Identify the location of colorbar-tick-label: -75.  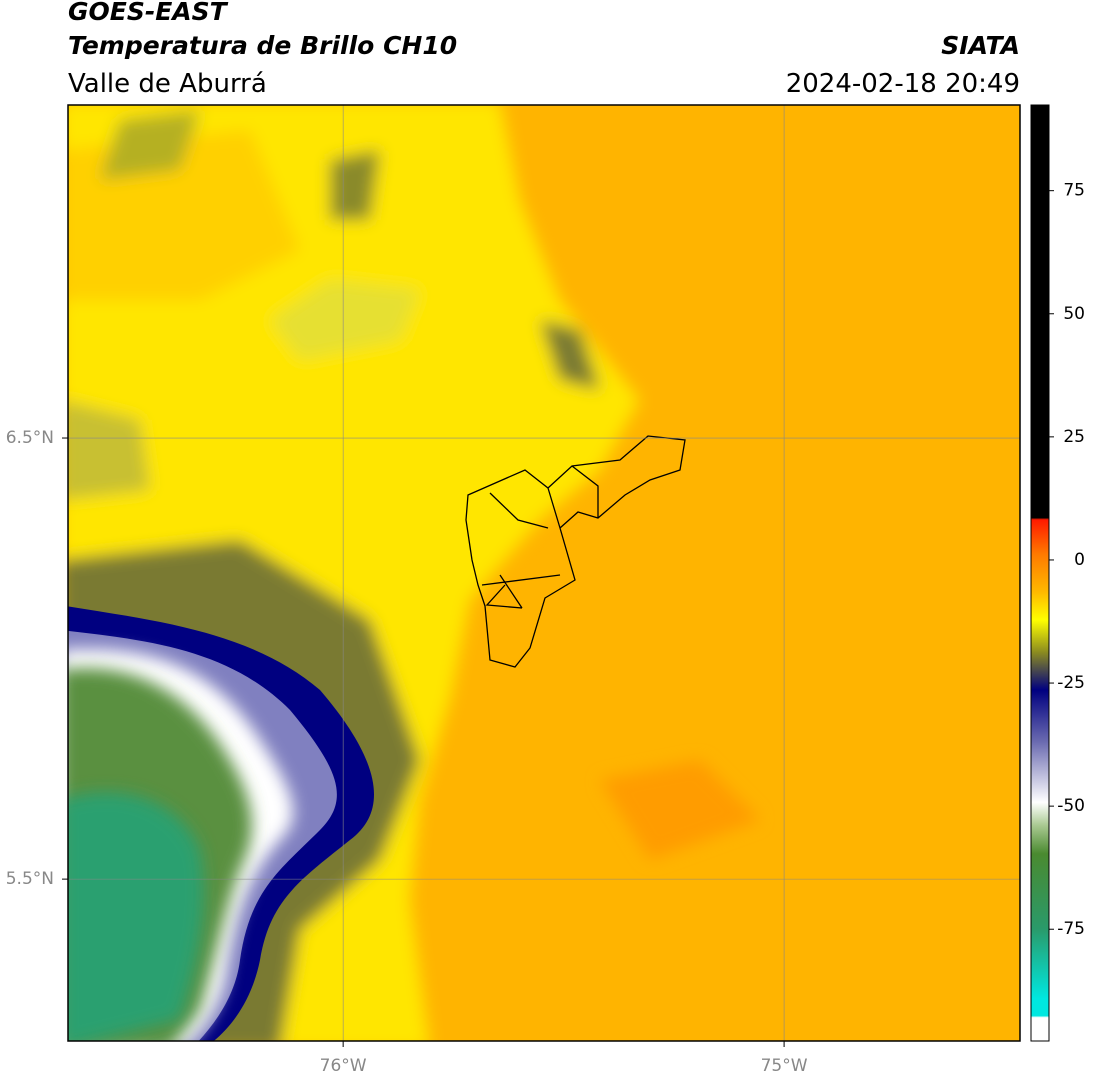
(1071, 929).